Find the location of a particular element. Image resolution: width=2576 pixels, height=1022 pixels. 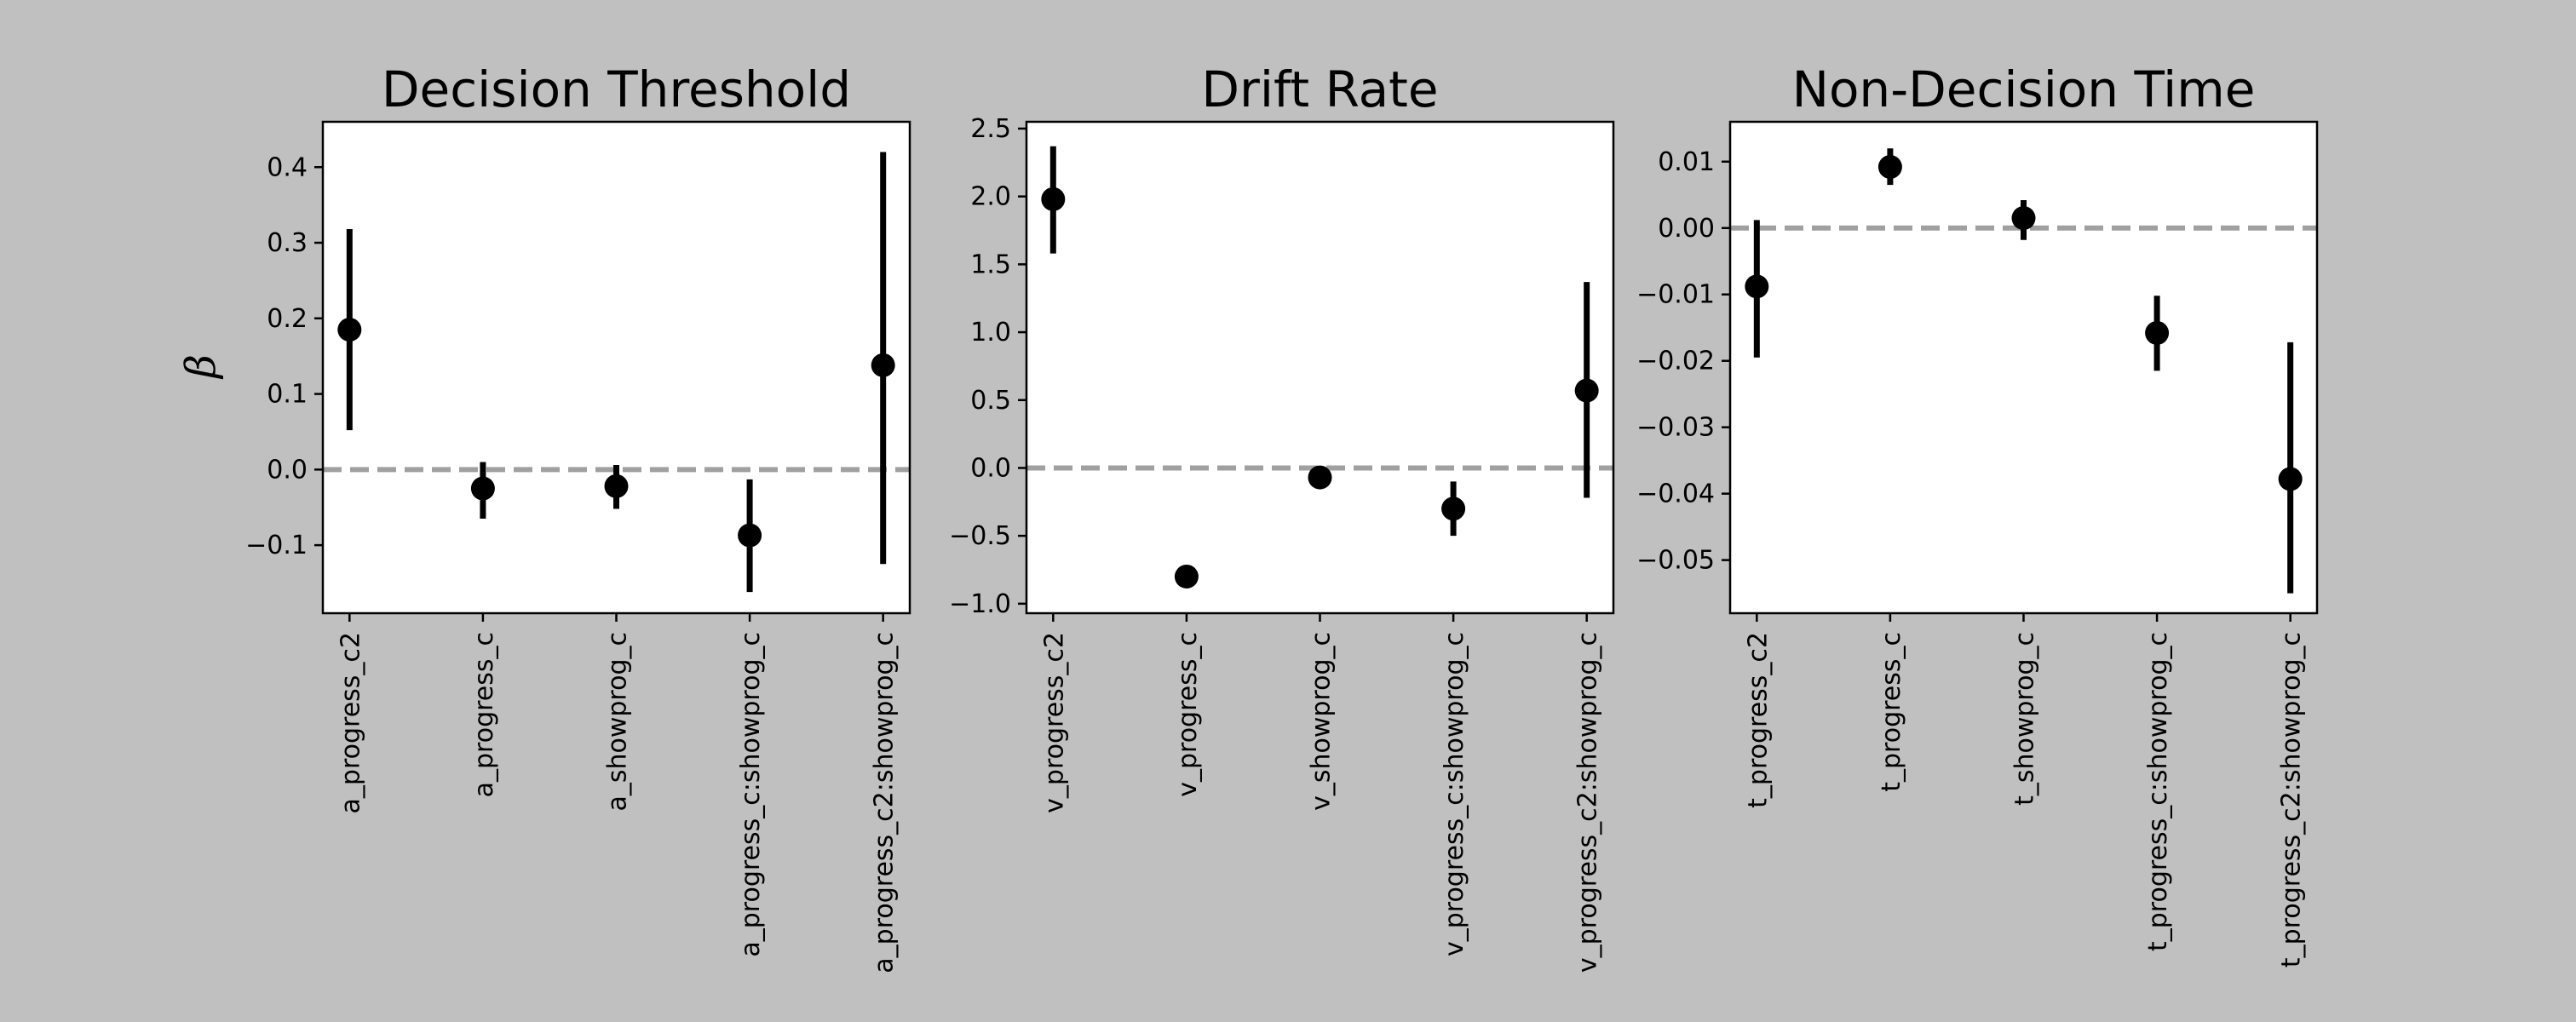

x-tick-label: t_progress_c2 is located at coordinates (1758, 720).